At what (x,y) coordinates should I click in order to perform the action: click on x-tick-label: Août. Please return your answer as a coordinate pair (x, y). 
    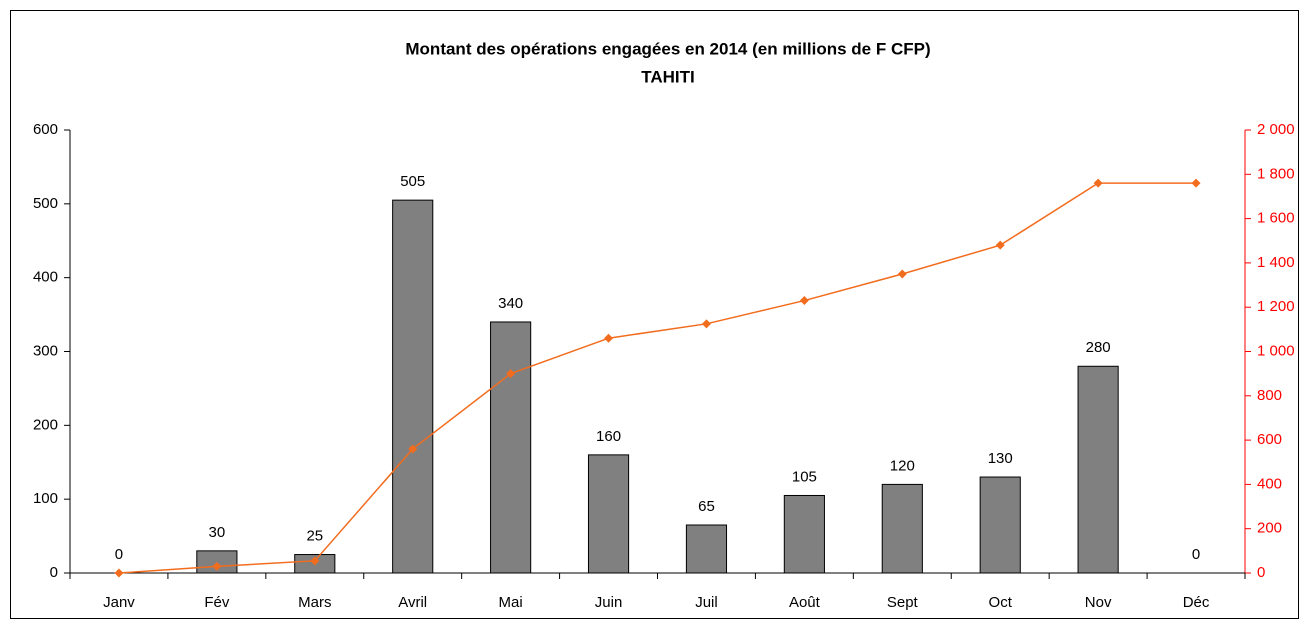
    Looking at the image, I should click on (805, 602).